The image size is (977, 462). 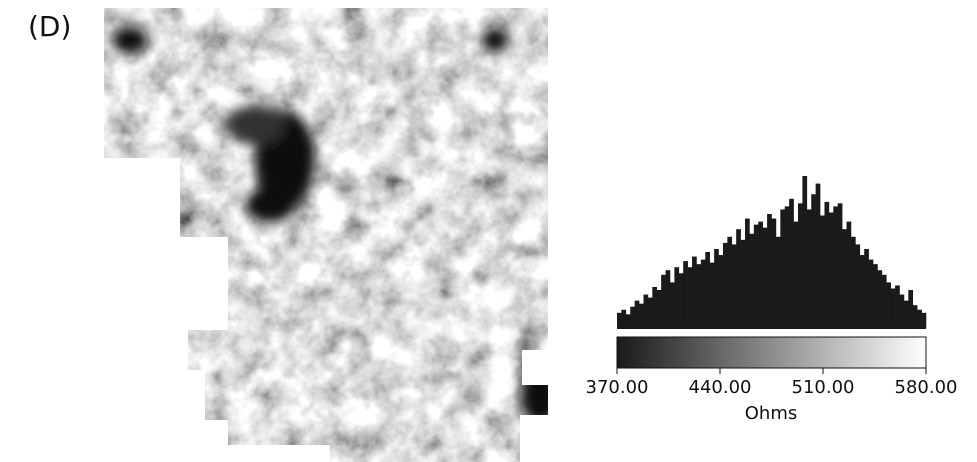 I want to click on x-tick-label: 580.00, so click(x=926, y=387).